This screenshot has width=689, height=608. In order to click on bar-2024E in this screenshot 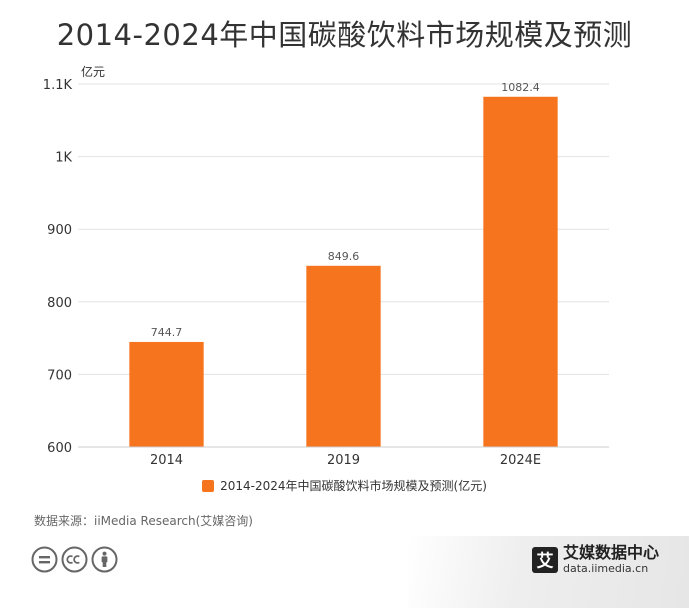, I will do `click(520, 272)`.